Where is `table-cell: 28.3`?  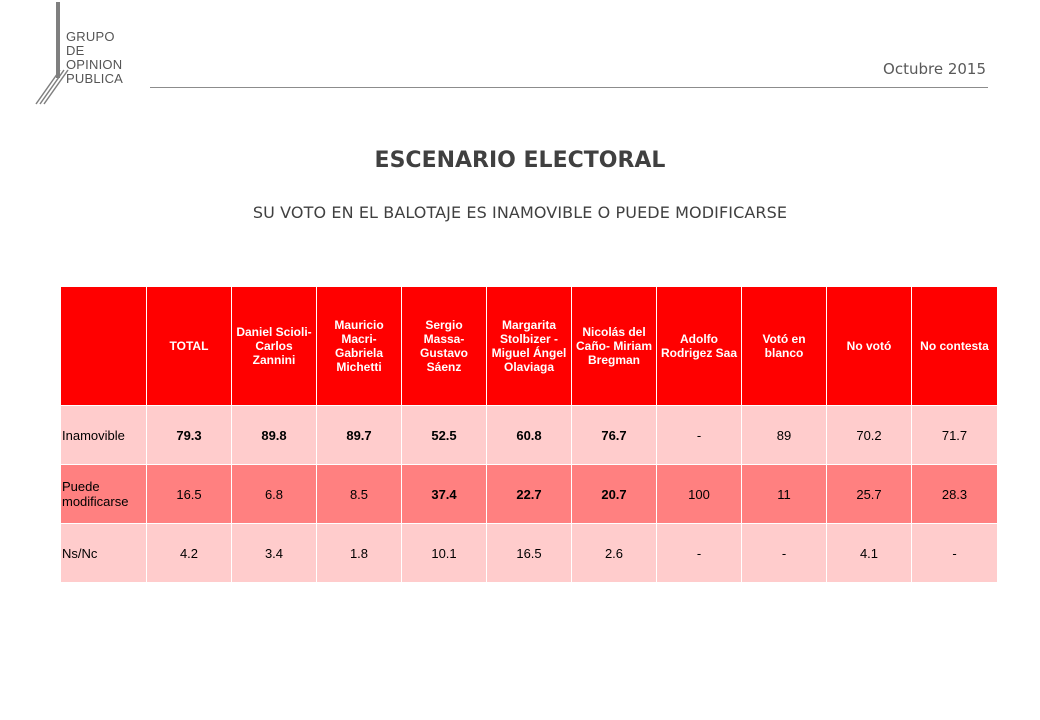
table-cell: 28.3 is located at coordinates (954, 494).